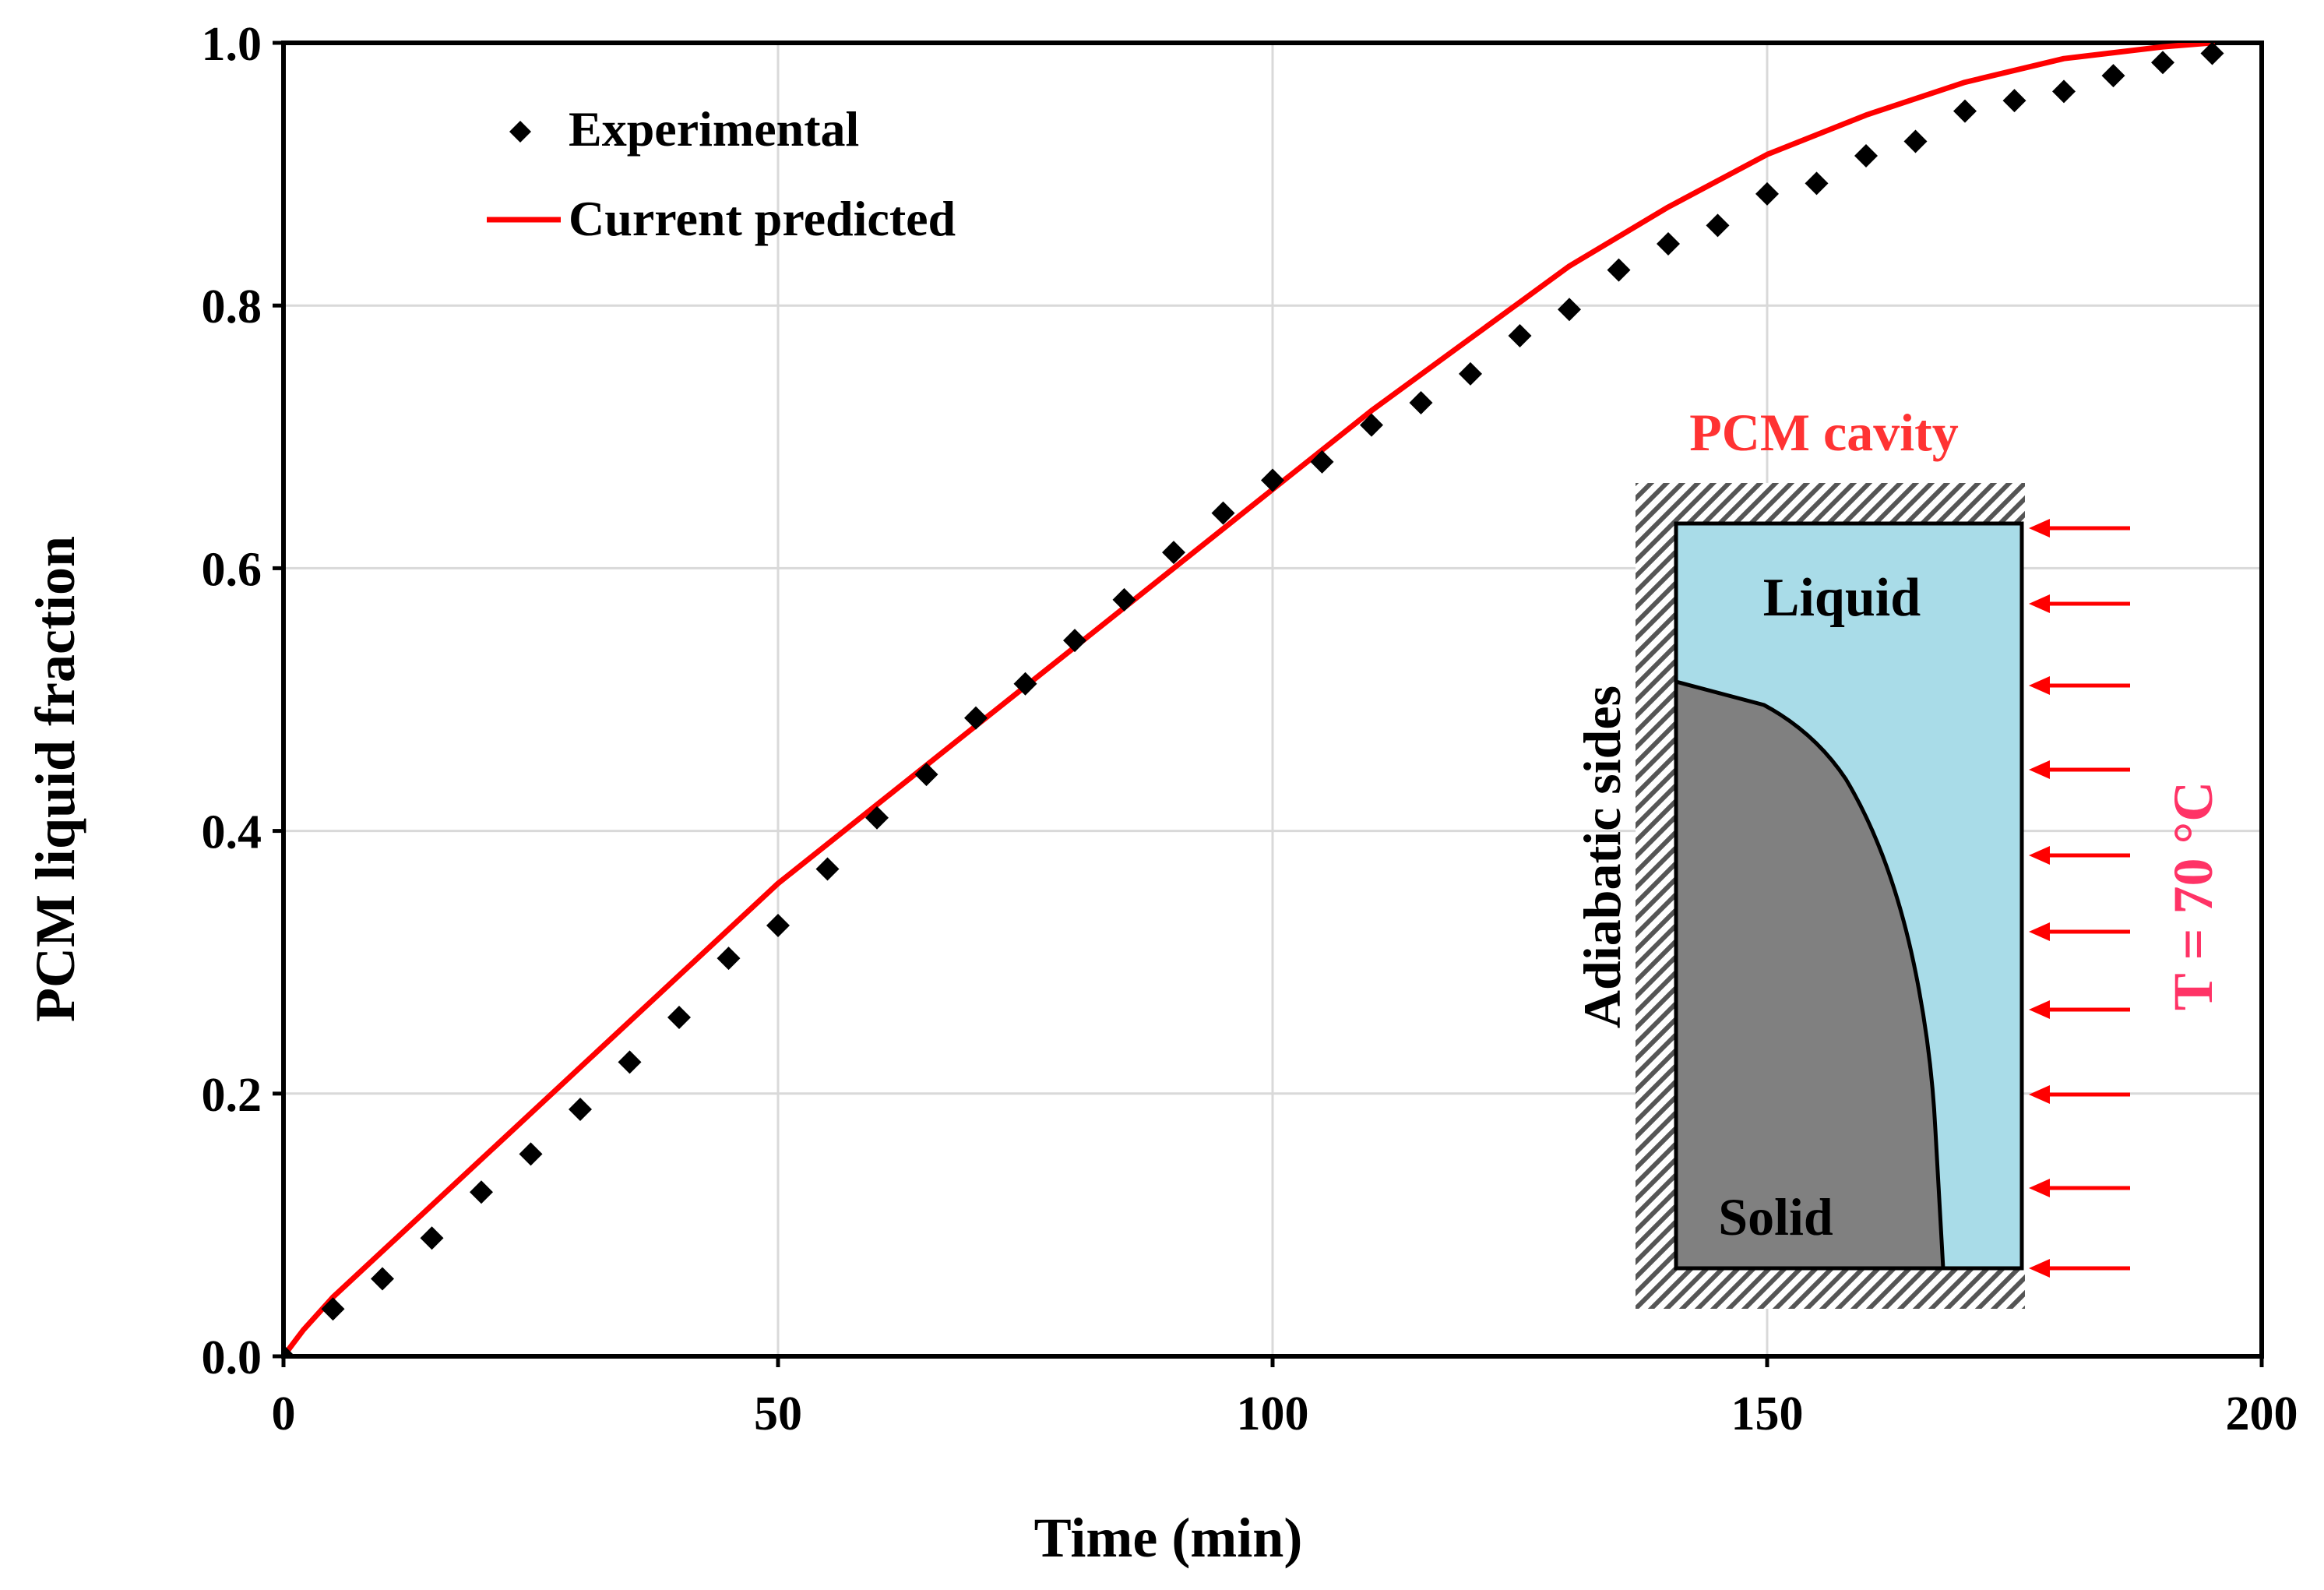 The image size is (2324, 1590). I want to click on temperature-label: T = 70 °C, so click(2193, 896).